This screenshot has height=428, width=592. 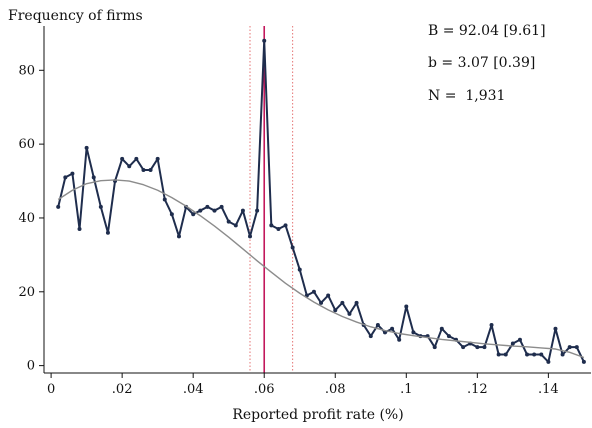 What do you see at coordinates (477, 389) in the screenshot?
I see `x-tick-label: .12` at bounding box center [477, 389].